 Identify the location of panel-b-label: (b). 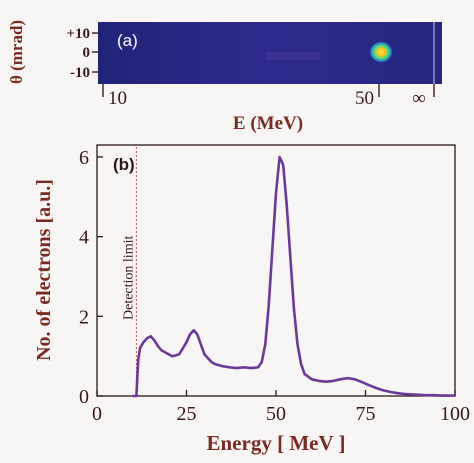
(124, 164).